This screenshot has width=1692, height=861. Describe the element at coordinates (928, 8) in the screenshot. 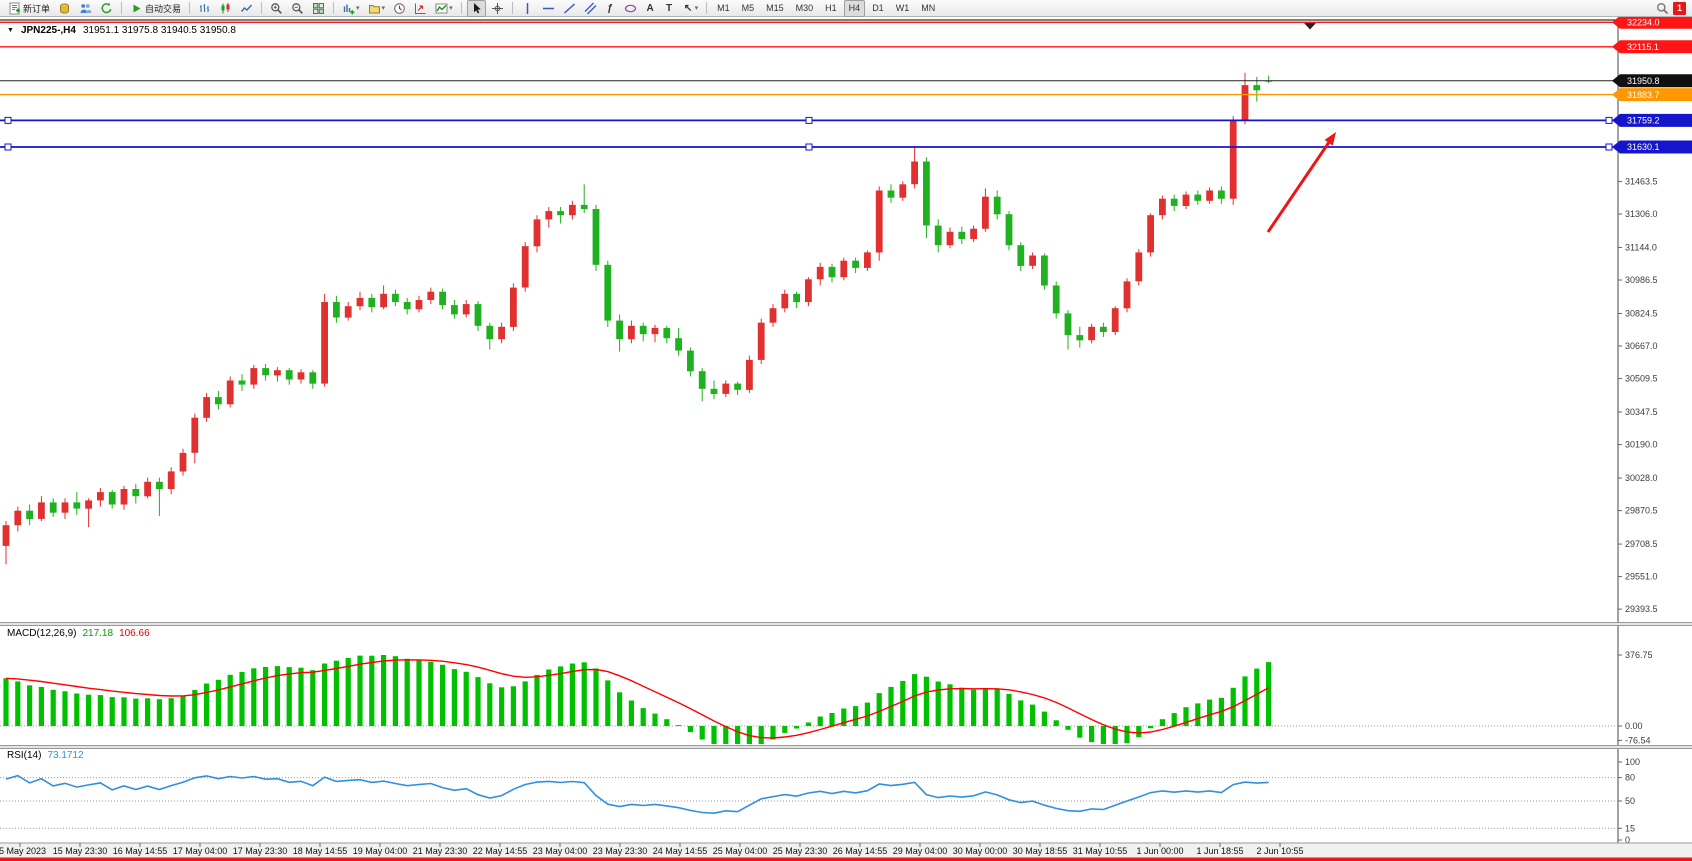

I see `timeframe-button-mn: MN` at that location.